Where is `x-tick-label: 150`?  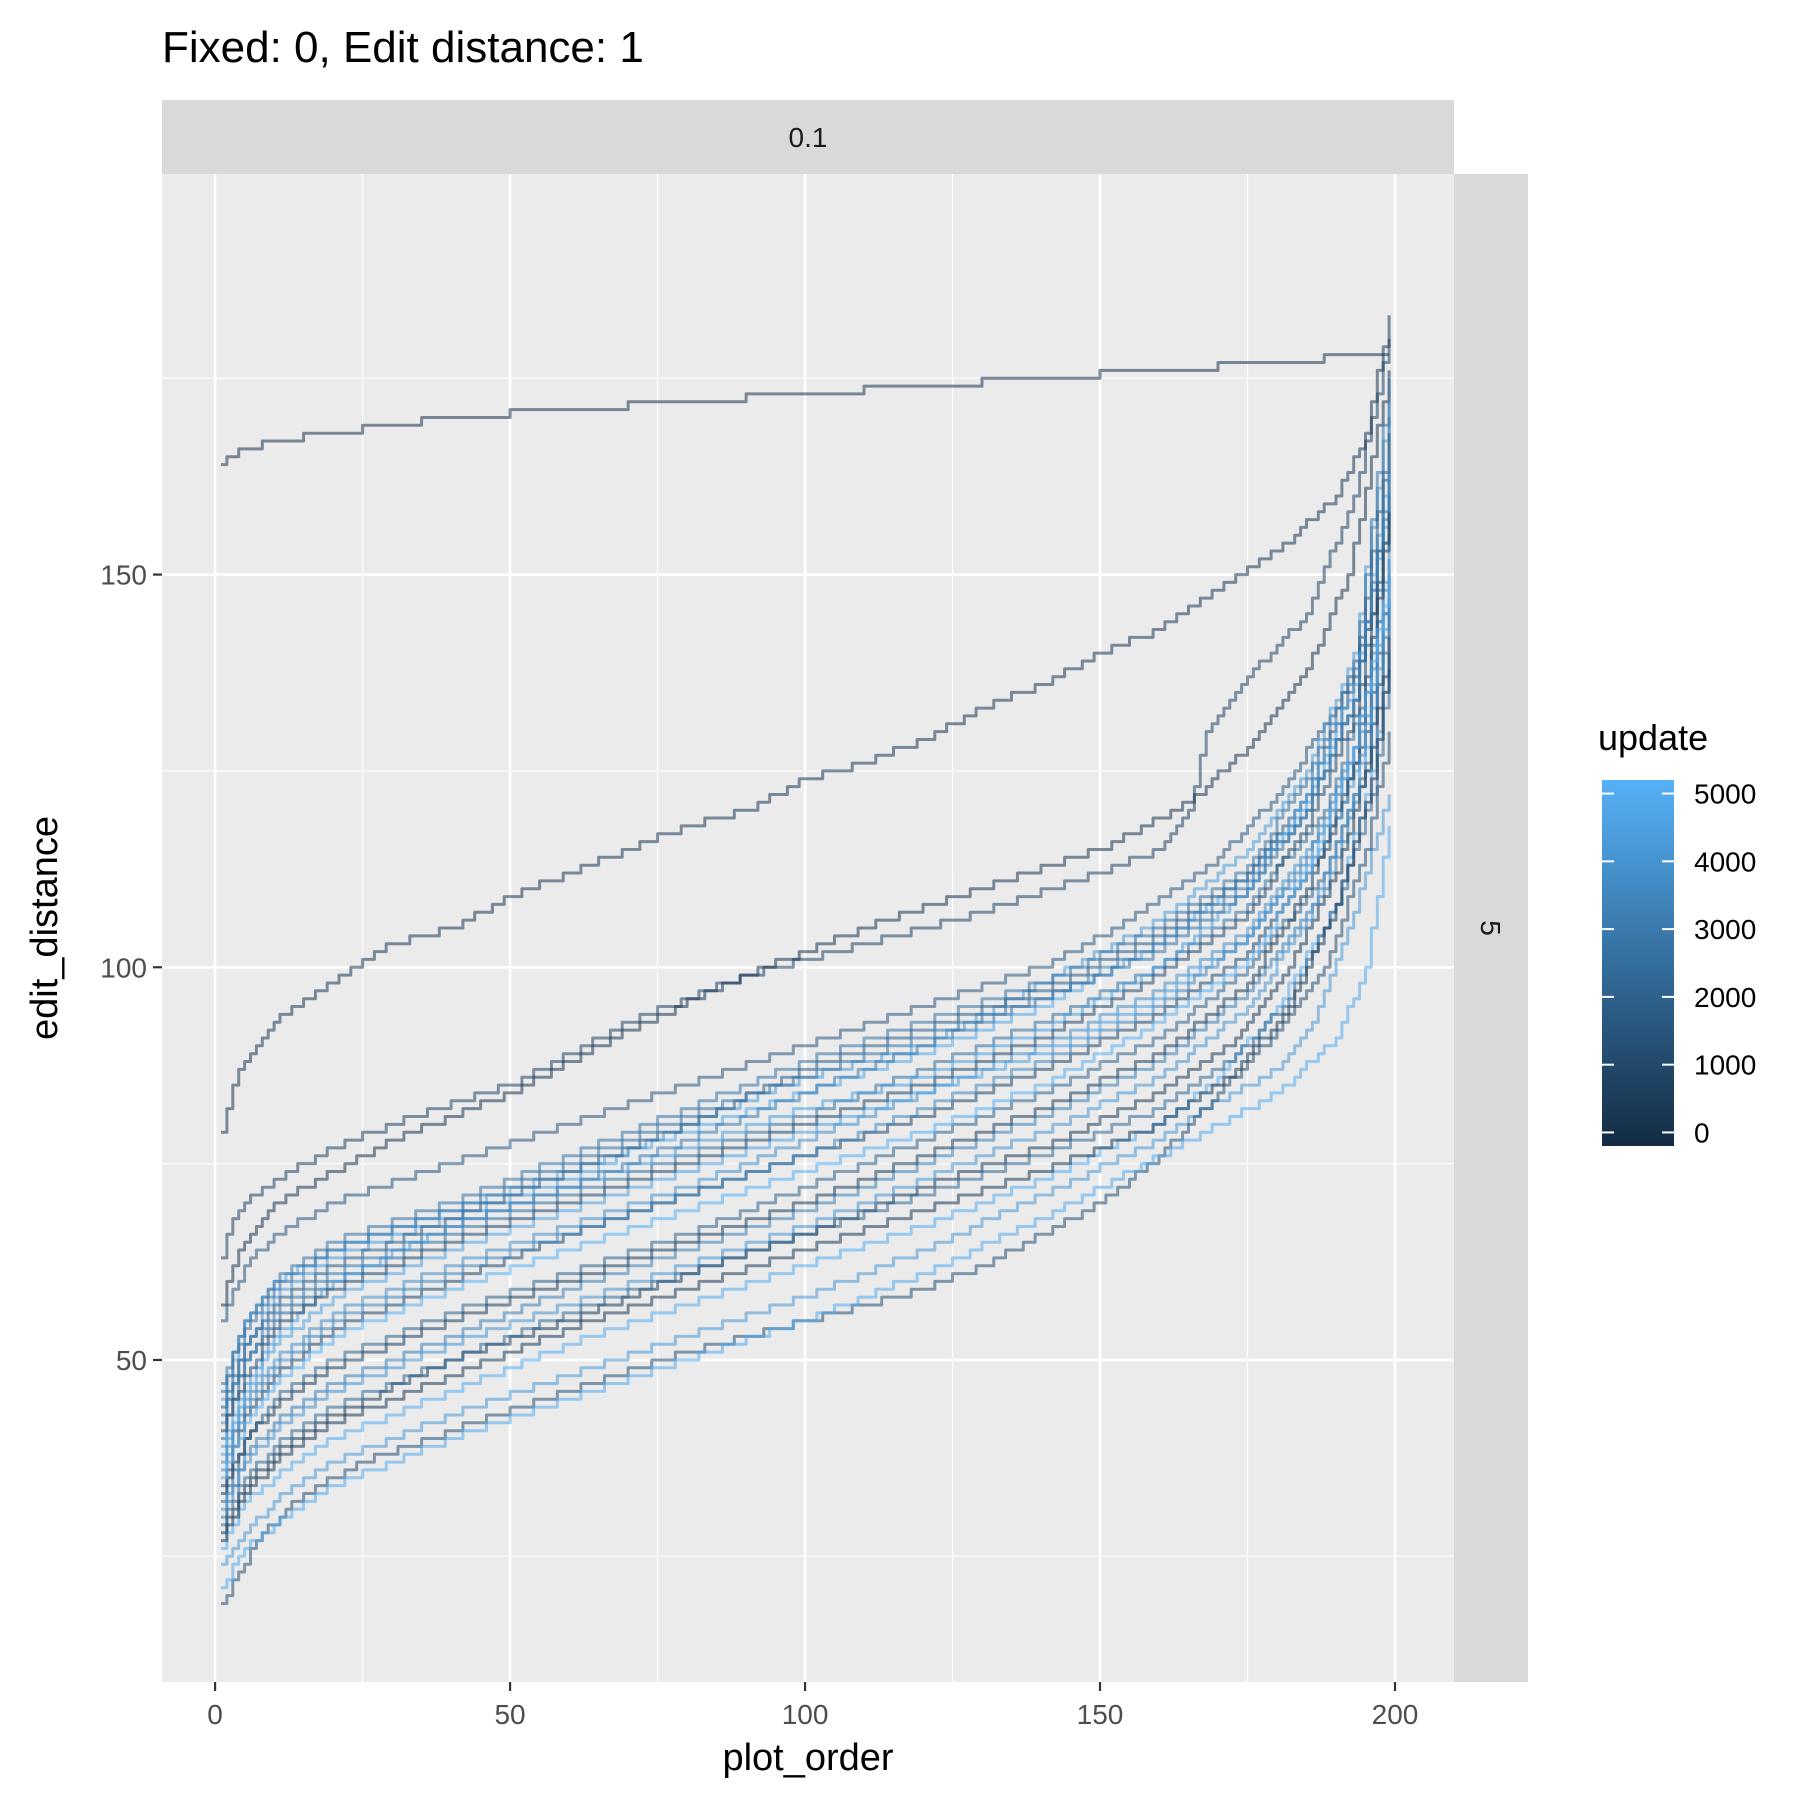 x-tick-label: 150 is located at coordinates (1100, 1714).